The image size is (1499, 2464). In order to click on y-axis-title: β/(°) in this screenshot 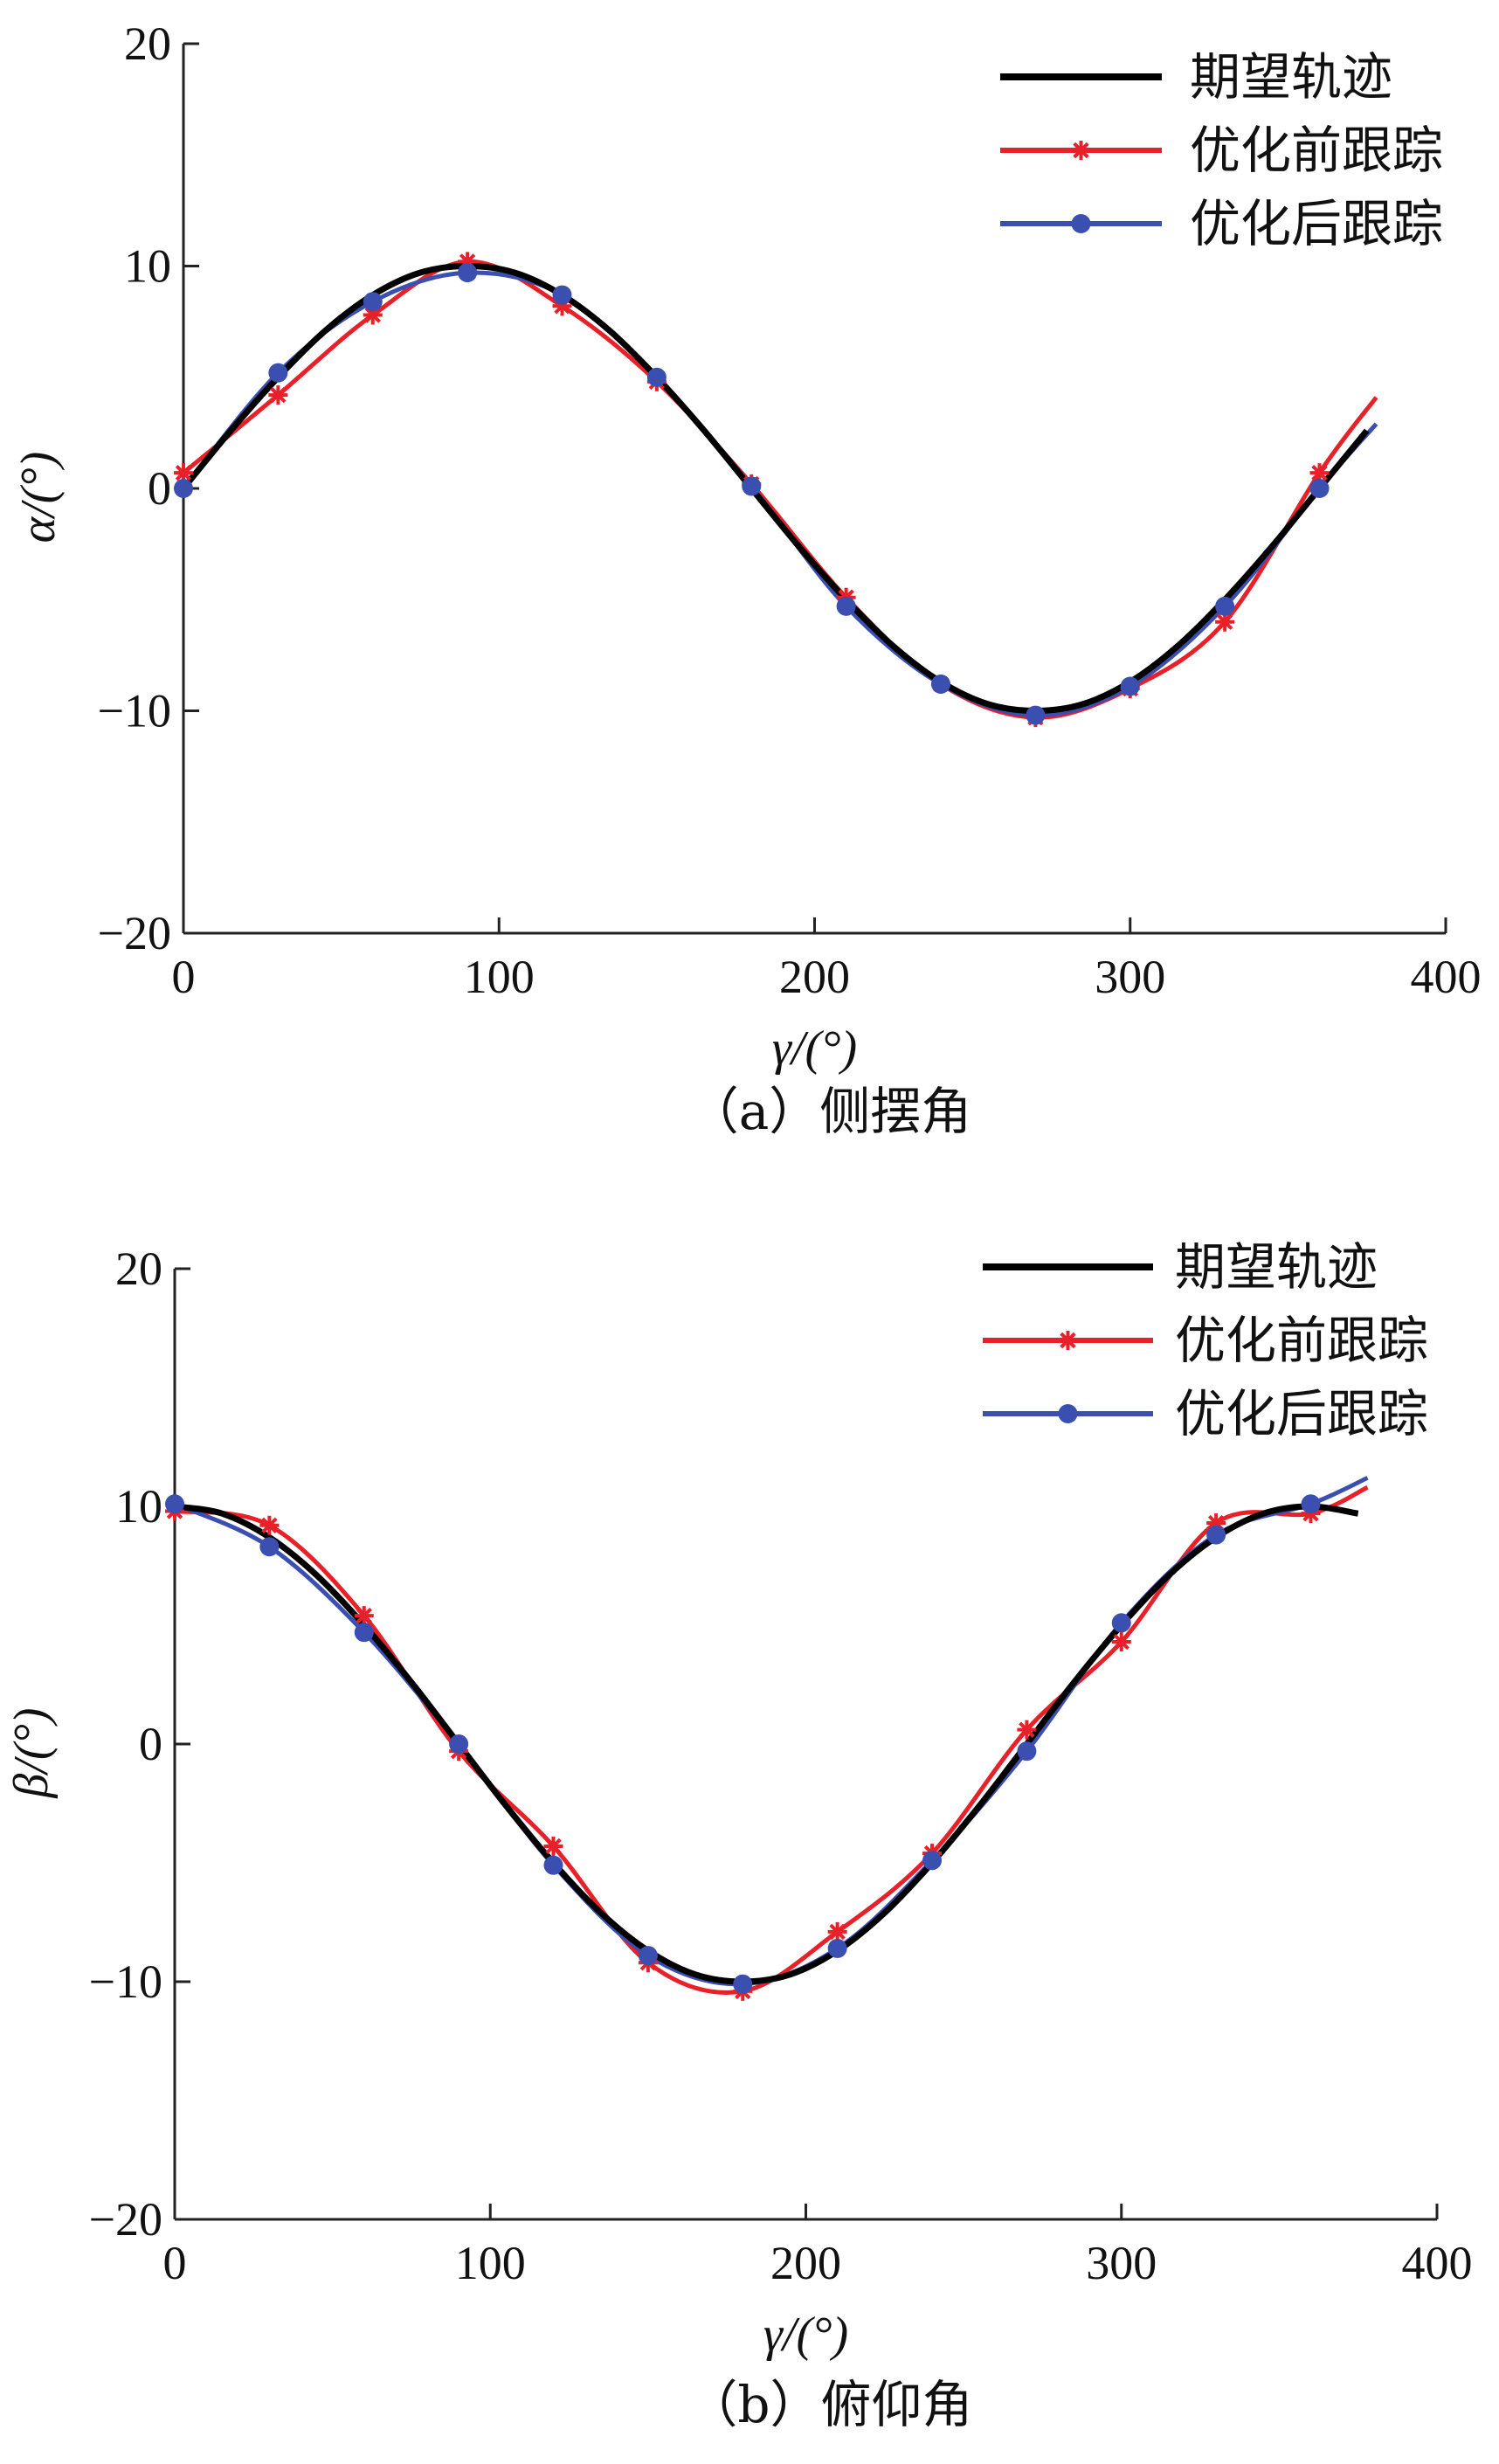, I will do `click(32, 1752)`.